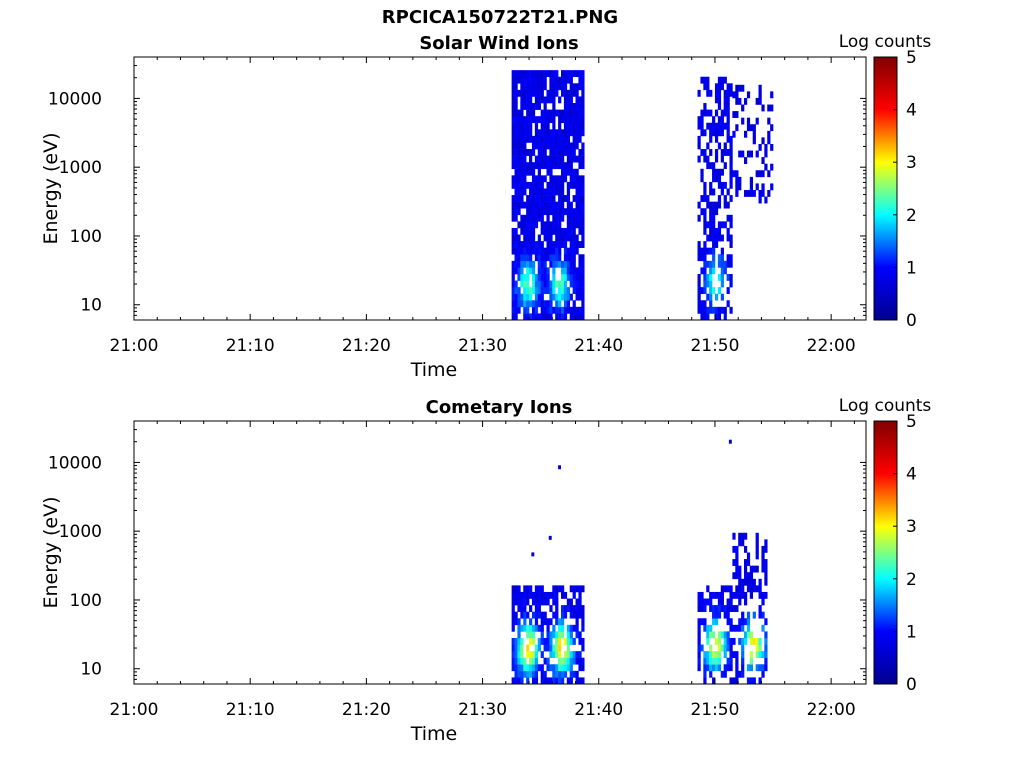  What do you see at coordinates (366, 710) in the screenshot?
I see `x-tick-label: 21:20` at bounding box center [366, 710].